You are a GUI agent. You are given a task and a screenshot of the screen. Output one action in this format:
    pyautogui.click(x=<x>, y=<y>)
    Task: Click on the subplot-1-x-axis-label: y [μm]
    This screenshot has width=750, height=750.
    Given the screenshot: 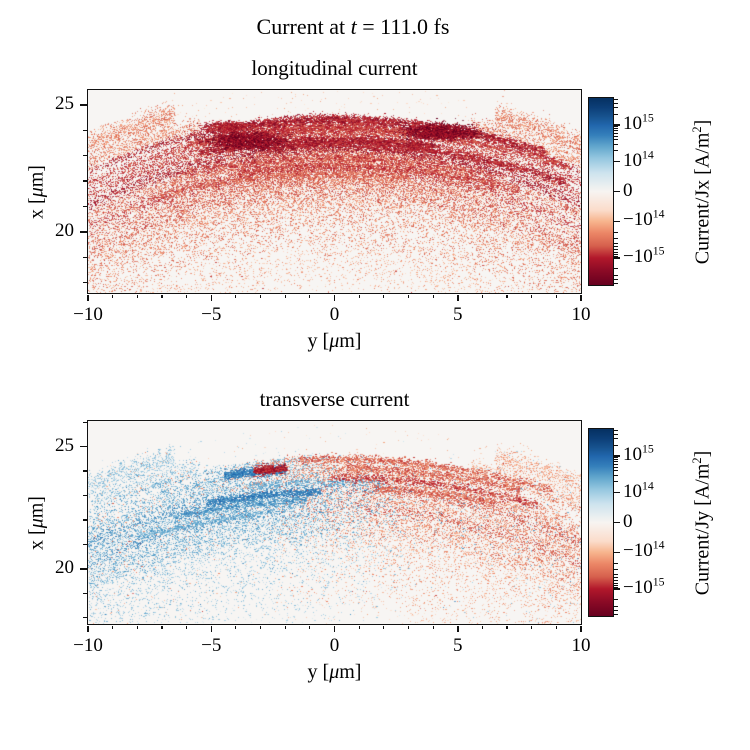 What is the action you would take?
    pyautogui.click(x=334, y=341)
    